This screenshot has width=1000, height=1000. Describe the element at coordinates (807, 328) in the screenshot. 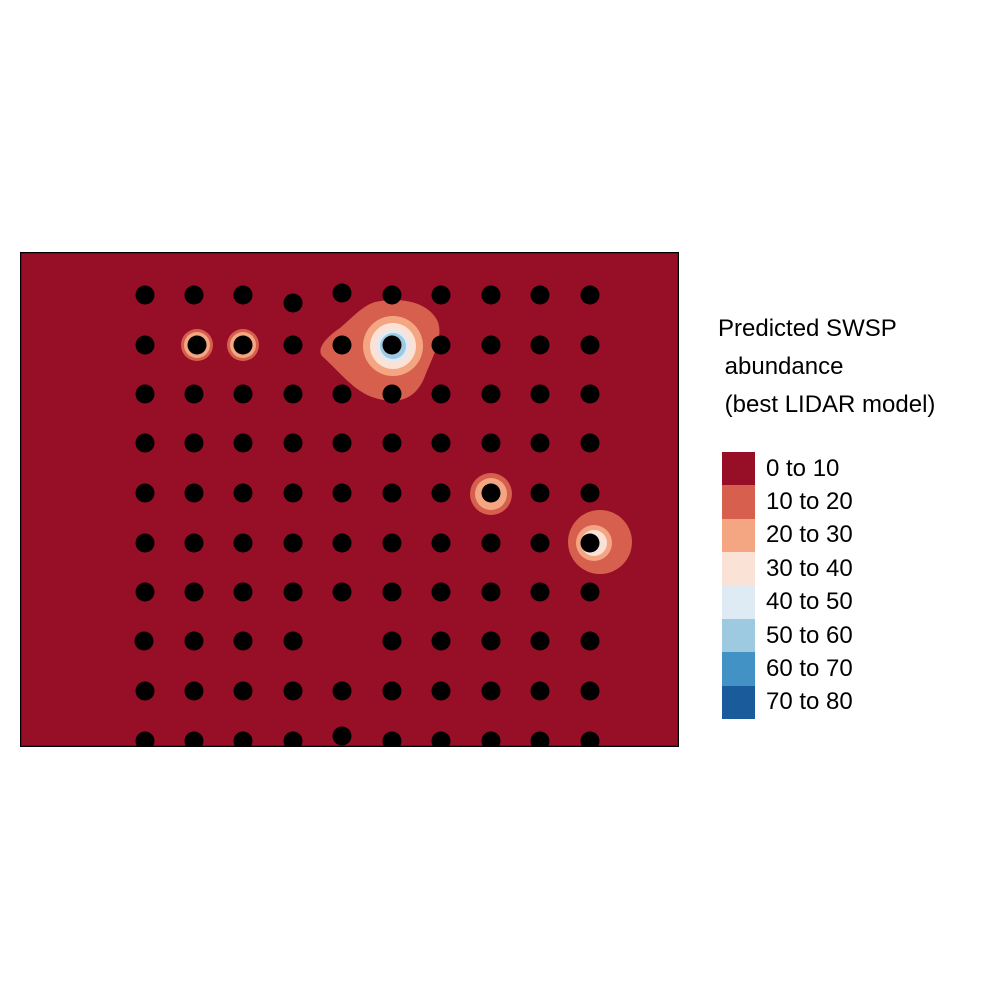

I see `legend-title-line-1: Predicted SWSP` at that location.